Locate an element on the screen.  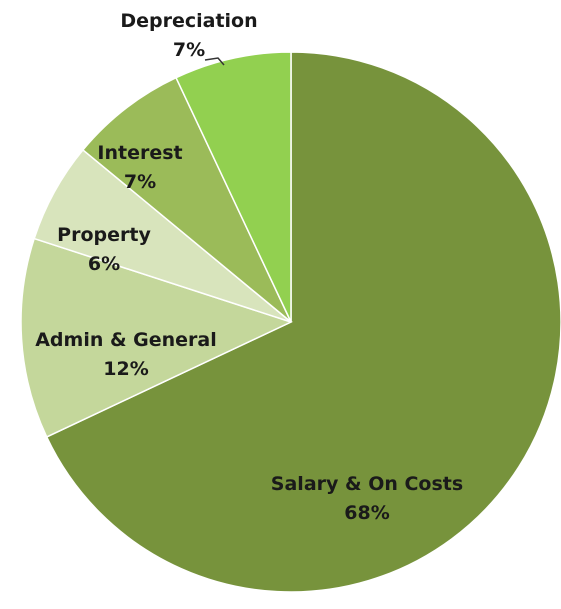
slice-label-depreciation: Depreciation is located at coordinates (188, 21).